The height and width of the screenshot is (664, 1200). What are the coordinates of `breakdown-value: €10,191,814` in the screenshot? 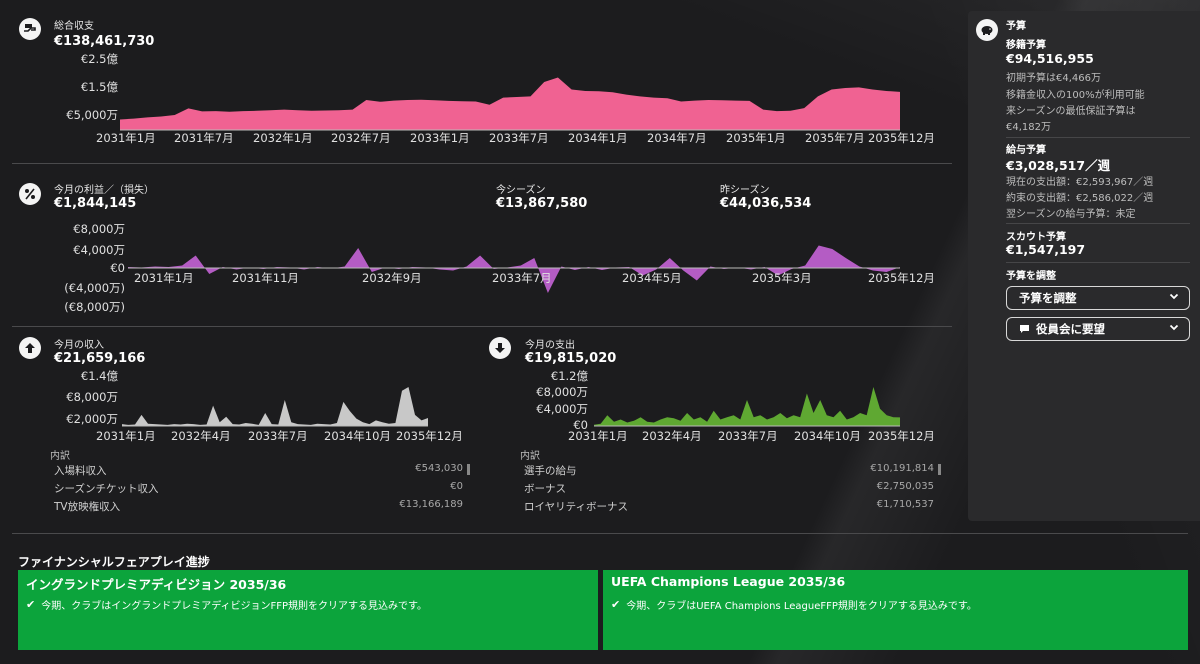 It's located at (902, 468).